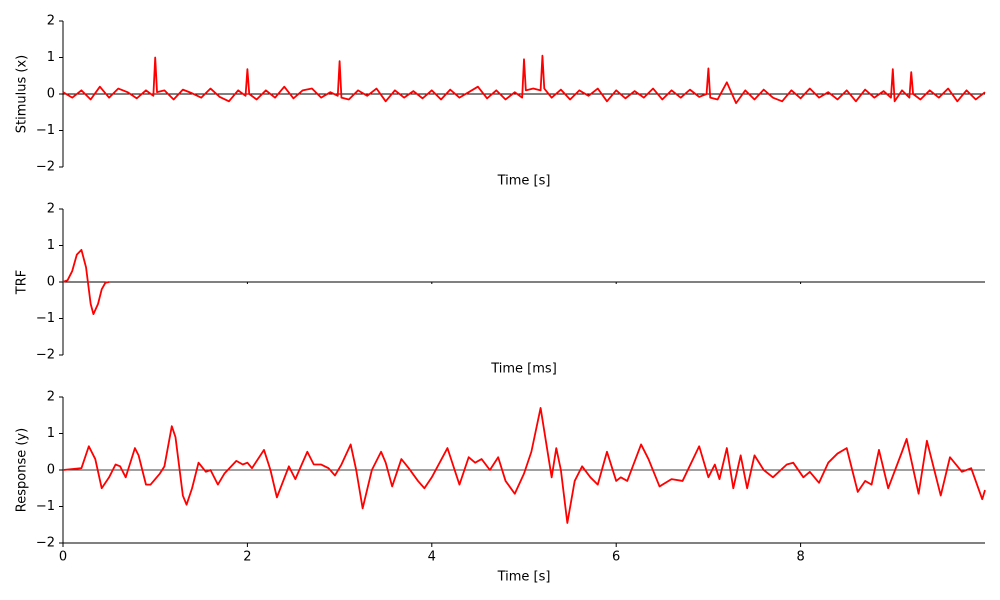 The width and height of the screenshot is (1000, 600). I want to click on x-tick-label: 4, so click(432, 557).